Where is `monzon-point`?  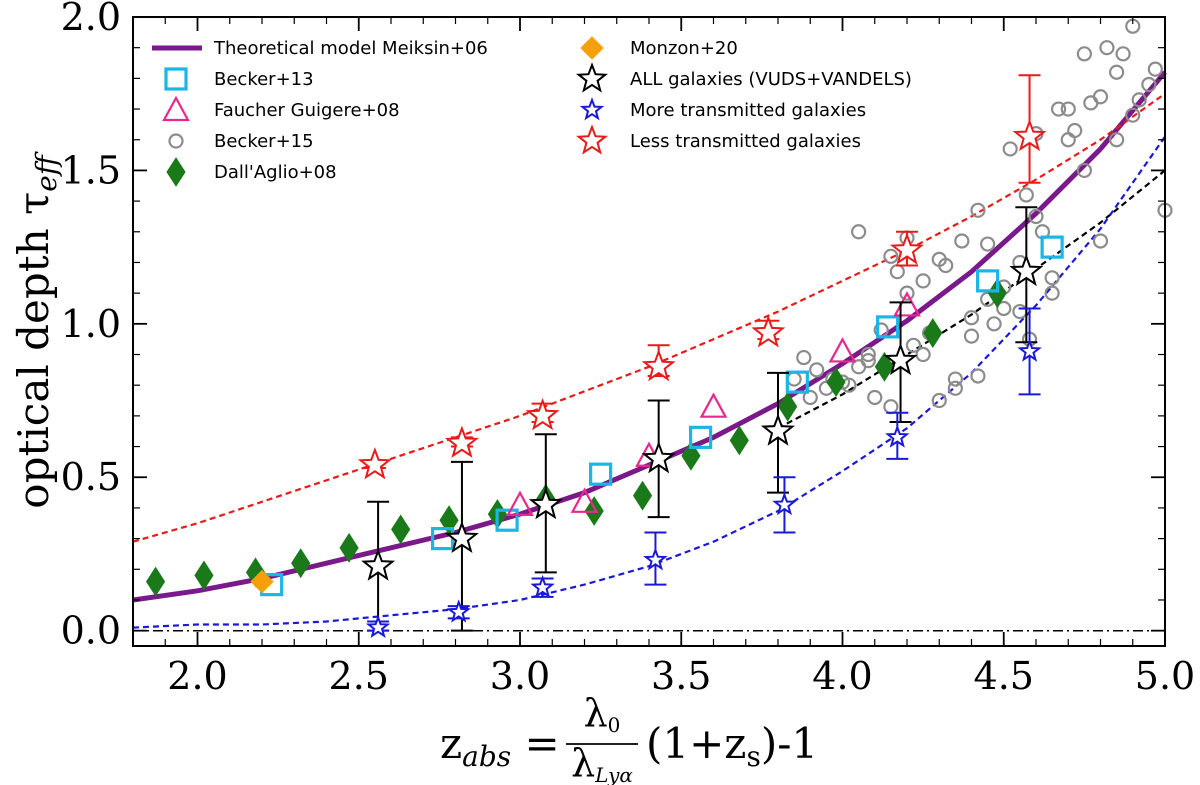
monzon-point is located at coordinates (262, 581).